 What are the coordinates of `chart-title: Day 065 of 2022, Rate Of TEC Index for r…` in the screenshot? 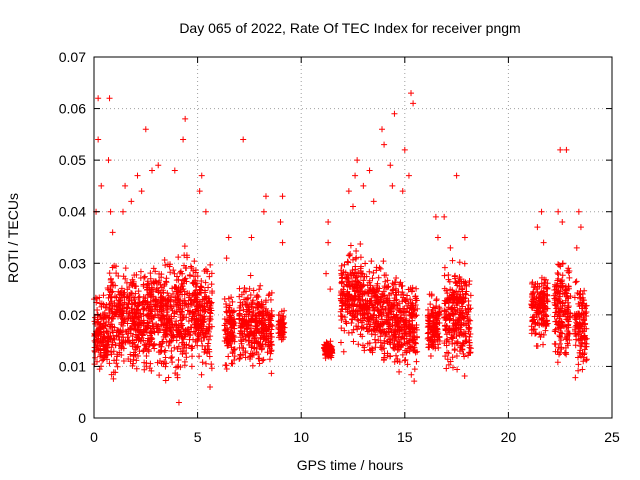 It's located at (349, 28).